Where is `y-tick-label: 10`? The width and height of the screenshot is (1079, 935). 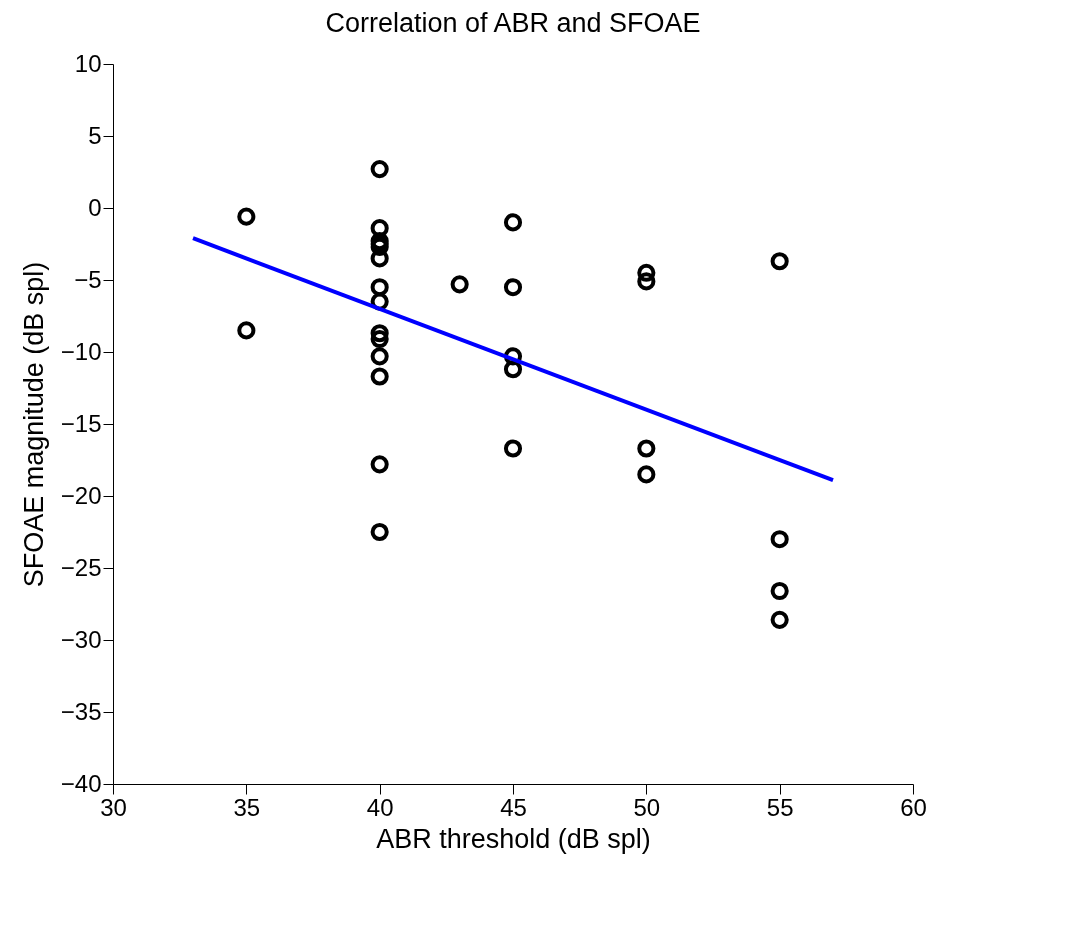
y-tick-label: 10 is located at coordinates (88, 63).